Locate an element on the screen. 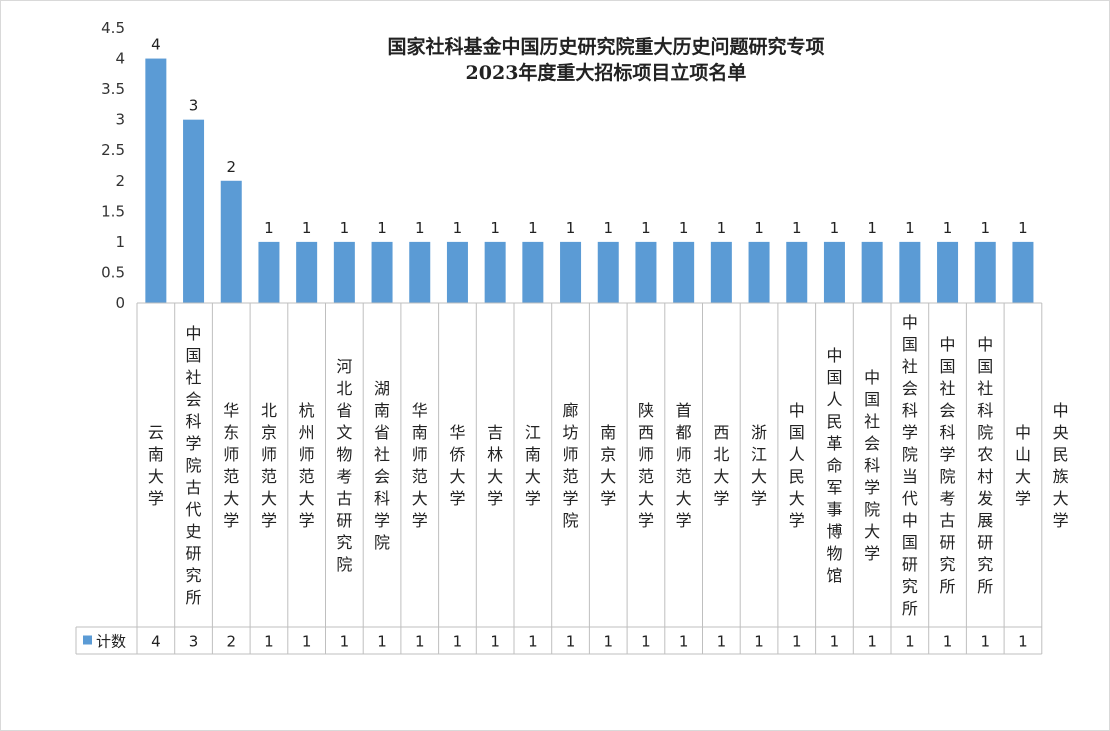 The image size is (1110, 731). category-label-char: 西 is located at coordinates (646, 432).